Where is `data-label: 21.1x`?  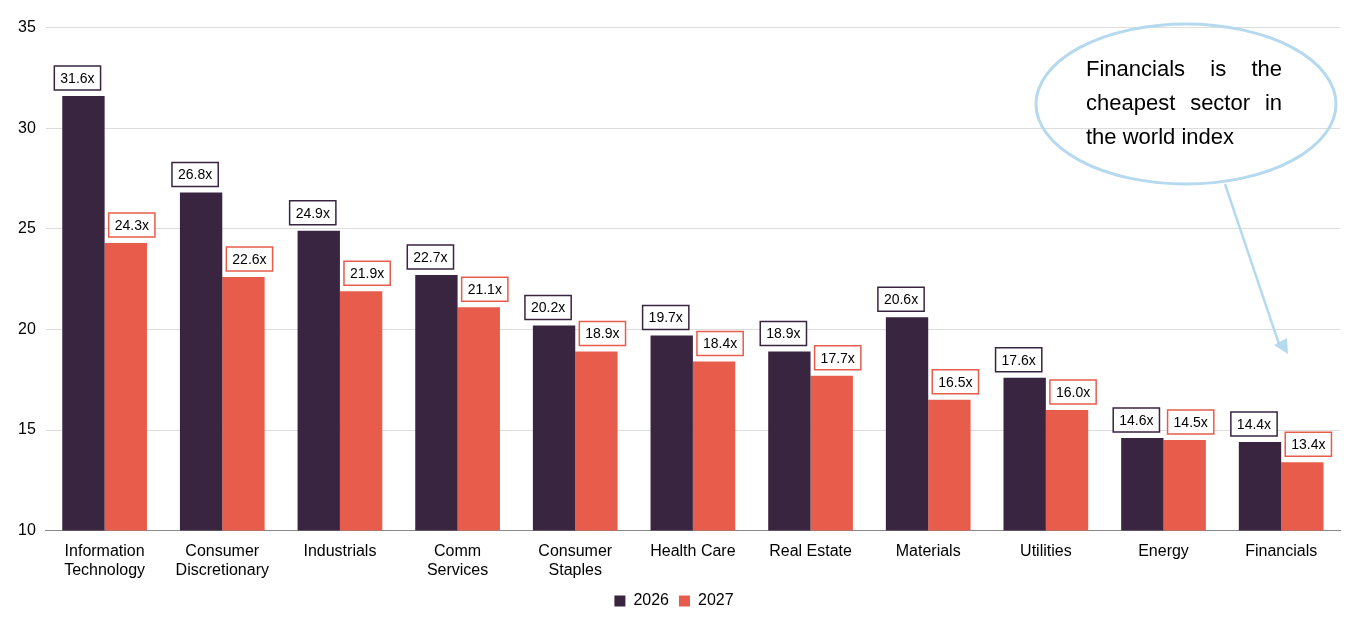
data-label: 21.1x is located at coordinates (484, 289).